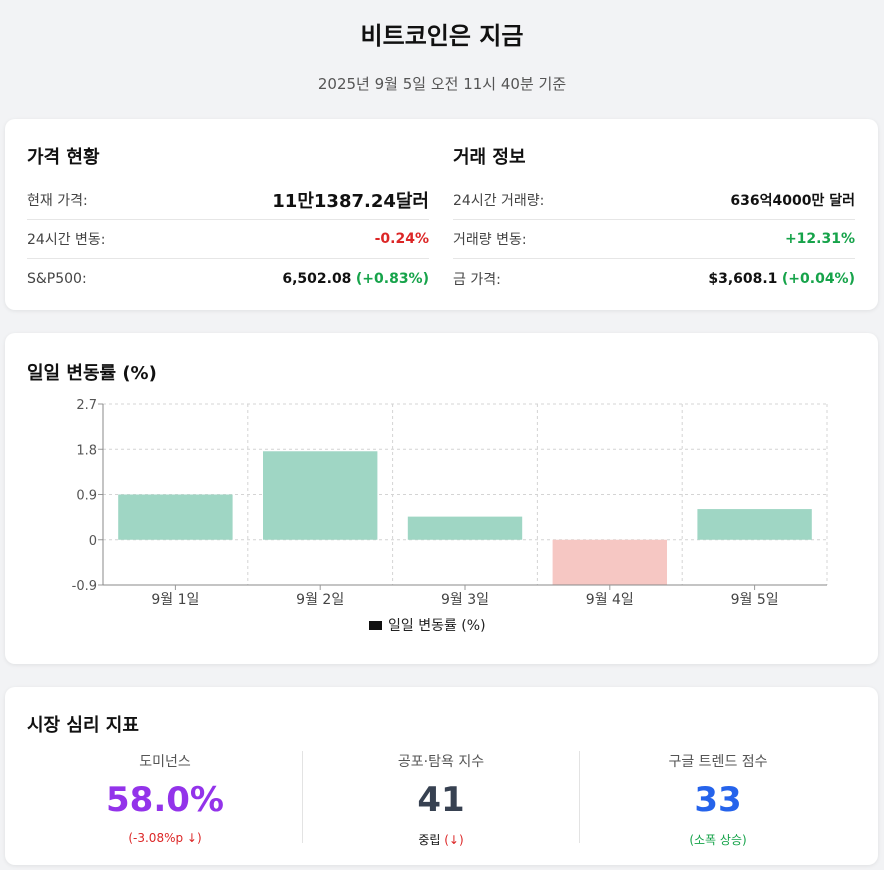 The image size is (884, 870). Describe the element at coordinates (86, 405) in the screenshot. I see `y-tick-label: 2.7` at that location.